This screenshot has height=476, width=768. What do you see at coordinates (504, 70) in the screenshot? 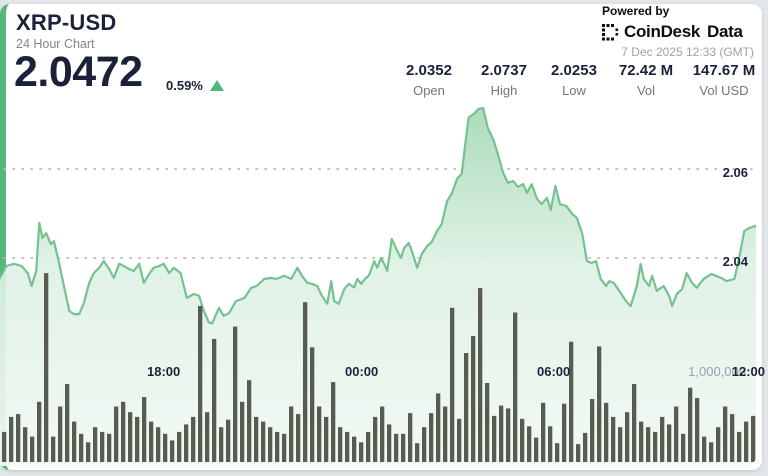
I see `stat-value: 2.0737` at bounding box center [504, 70].